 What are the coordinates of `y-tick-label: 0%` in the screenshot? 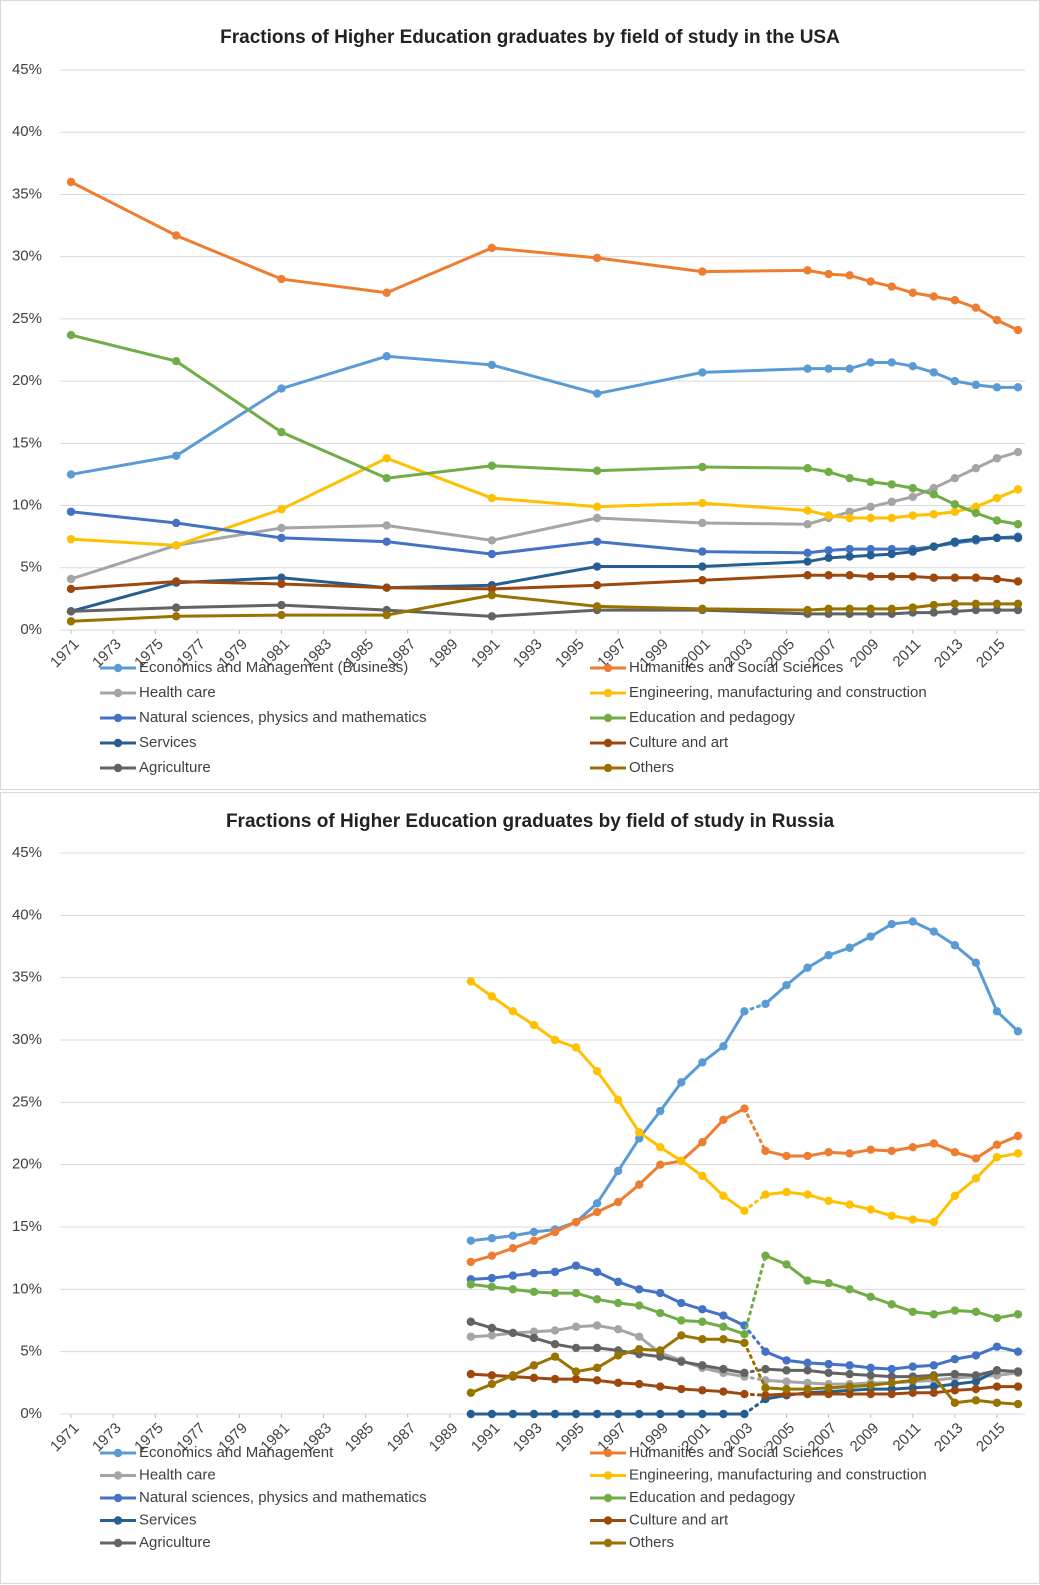 It's located at (31, 1413).